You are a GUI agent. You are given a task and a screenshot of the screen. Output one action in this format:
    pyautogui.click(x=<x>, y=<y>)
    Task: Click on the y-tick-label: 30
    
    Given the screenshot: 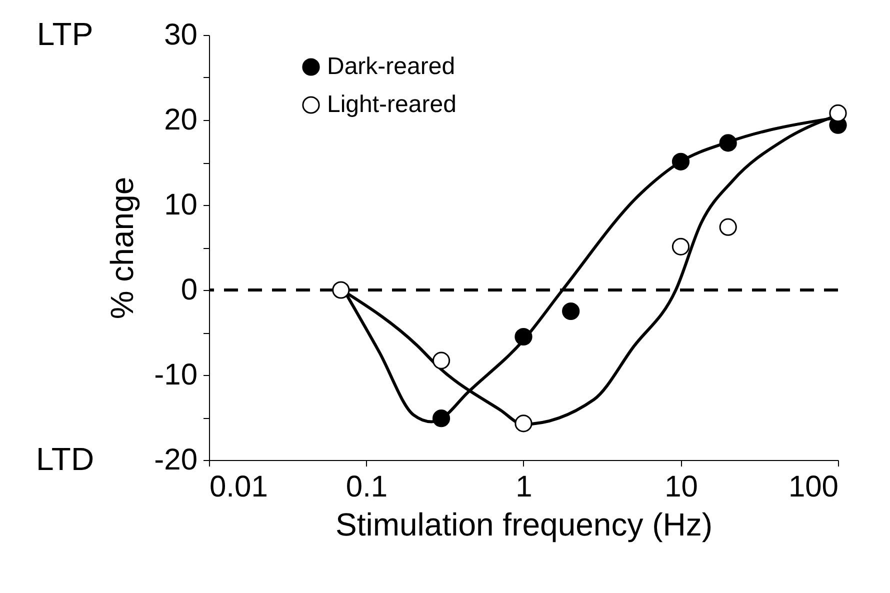 What is the action you would take?
    pyautogui.click(x=181, y=35)
    